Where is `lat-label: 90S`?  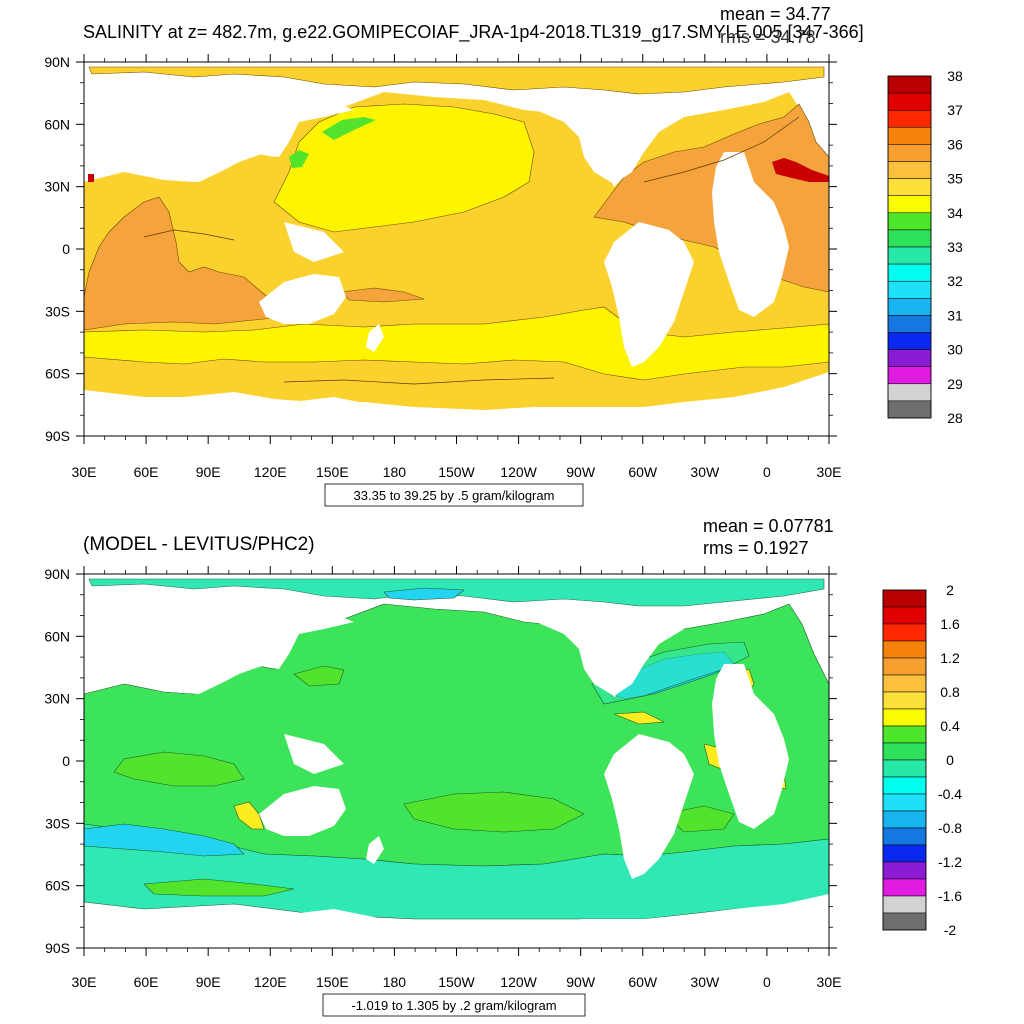
lat-label: 90S is located at coordinates (57, 436).